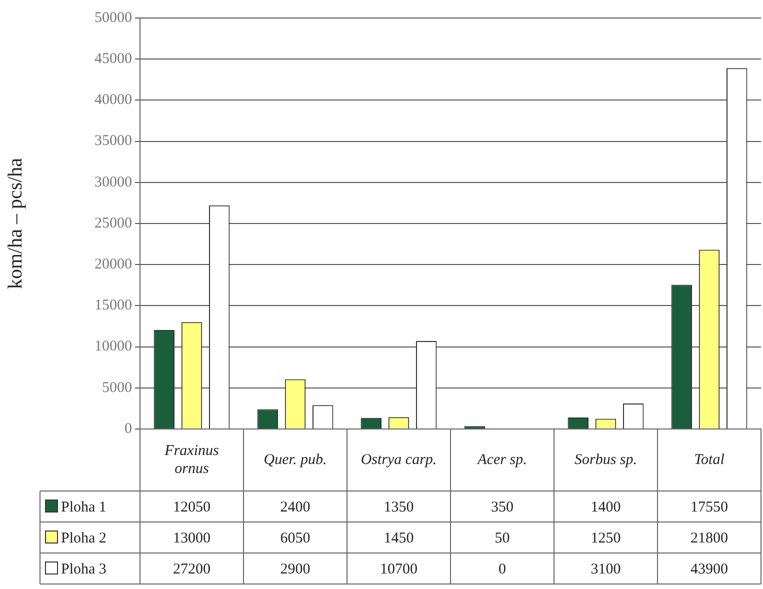 Image resolution: width=763 pixels, height=589 pixels. What do you see at coordinates (709, 538) in the screenshot?
I see `data-label: 21800` at bounding box center [709, 538].